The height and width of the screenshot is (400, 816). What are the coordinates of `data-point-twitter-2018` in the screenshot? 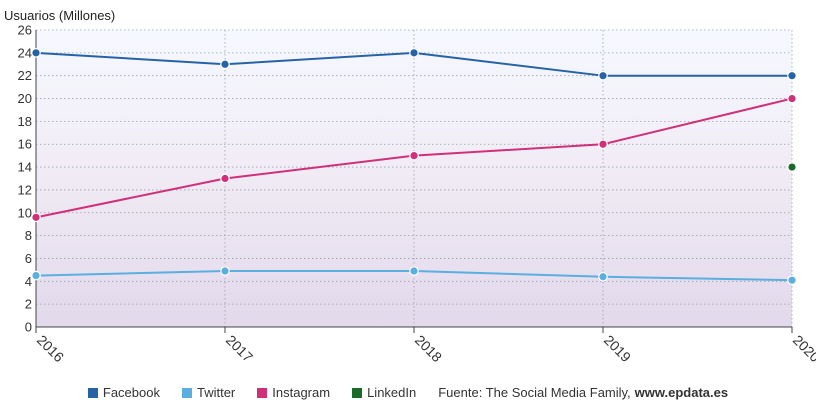 It's located at (414, 271).